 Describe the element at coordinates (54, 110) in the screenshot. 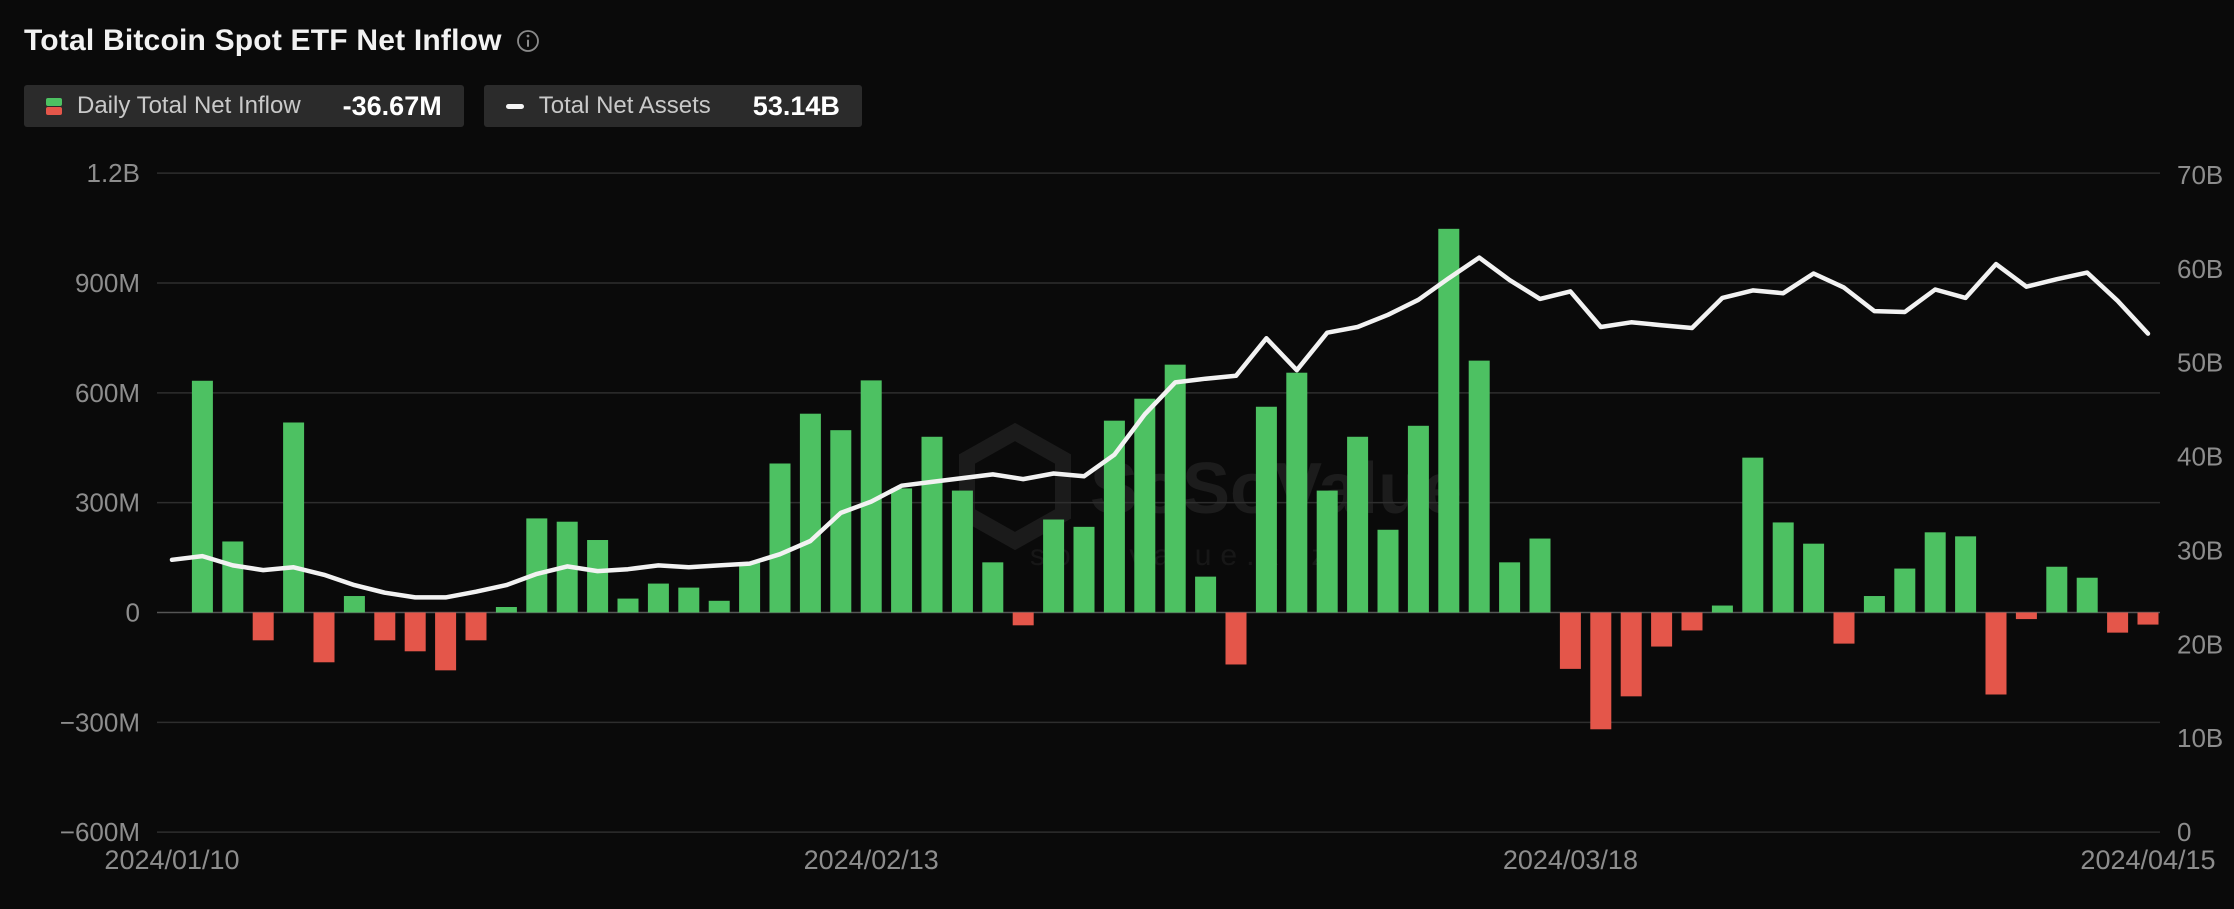

I see `red-square` at that location.